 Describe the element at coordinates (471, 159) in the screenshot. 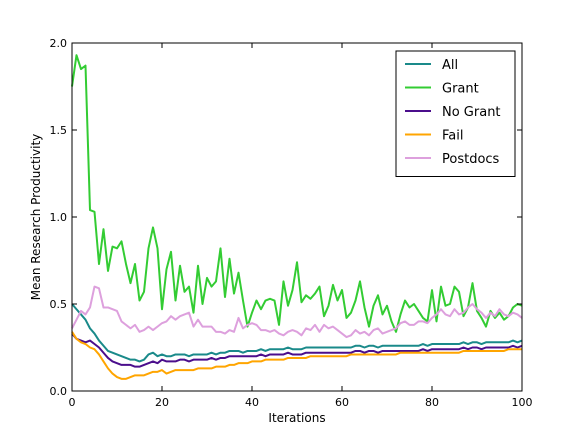

I see `legend-label-postdocs: Postdocs` at that location.